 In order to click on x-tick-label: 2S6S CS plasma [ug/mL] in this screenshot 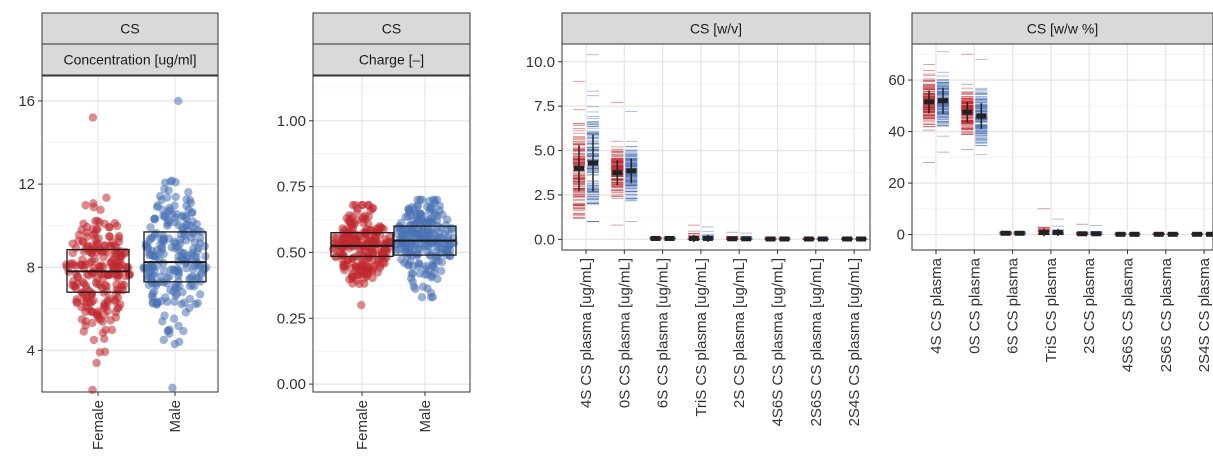, I will do `click(816, 342)`.